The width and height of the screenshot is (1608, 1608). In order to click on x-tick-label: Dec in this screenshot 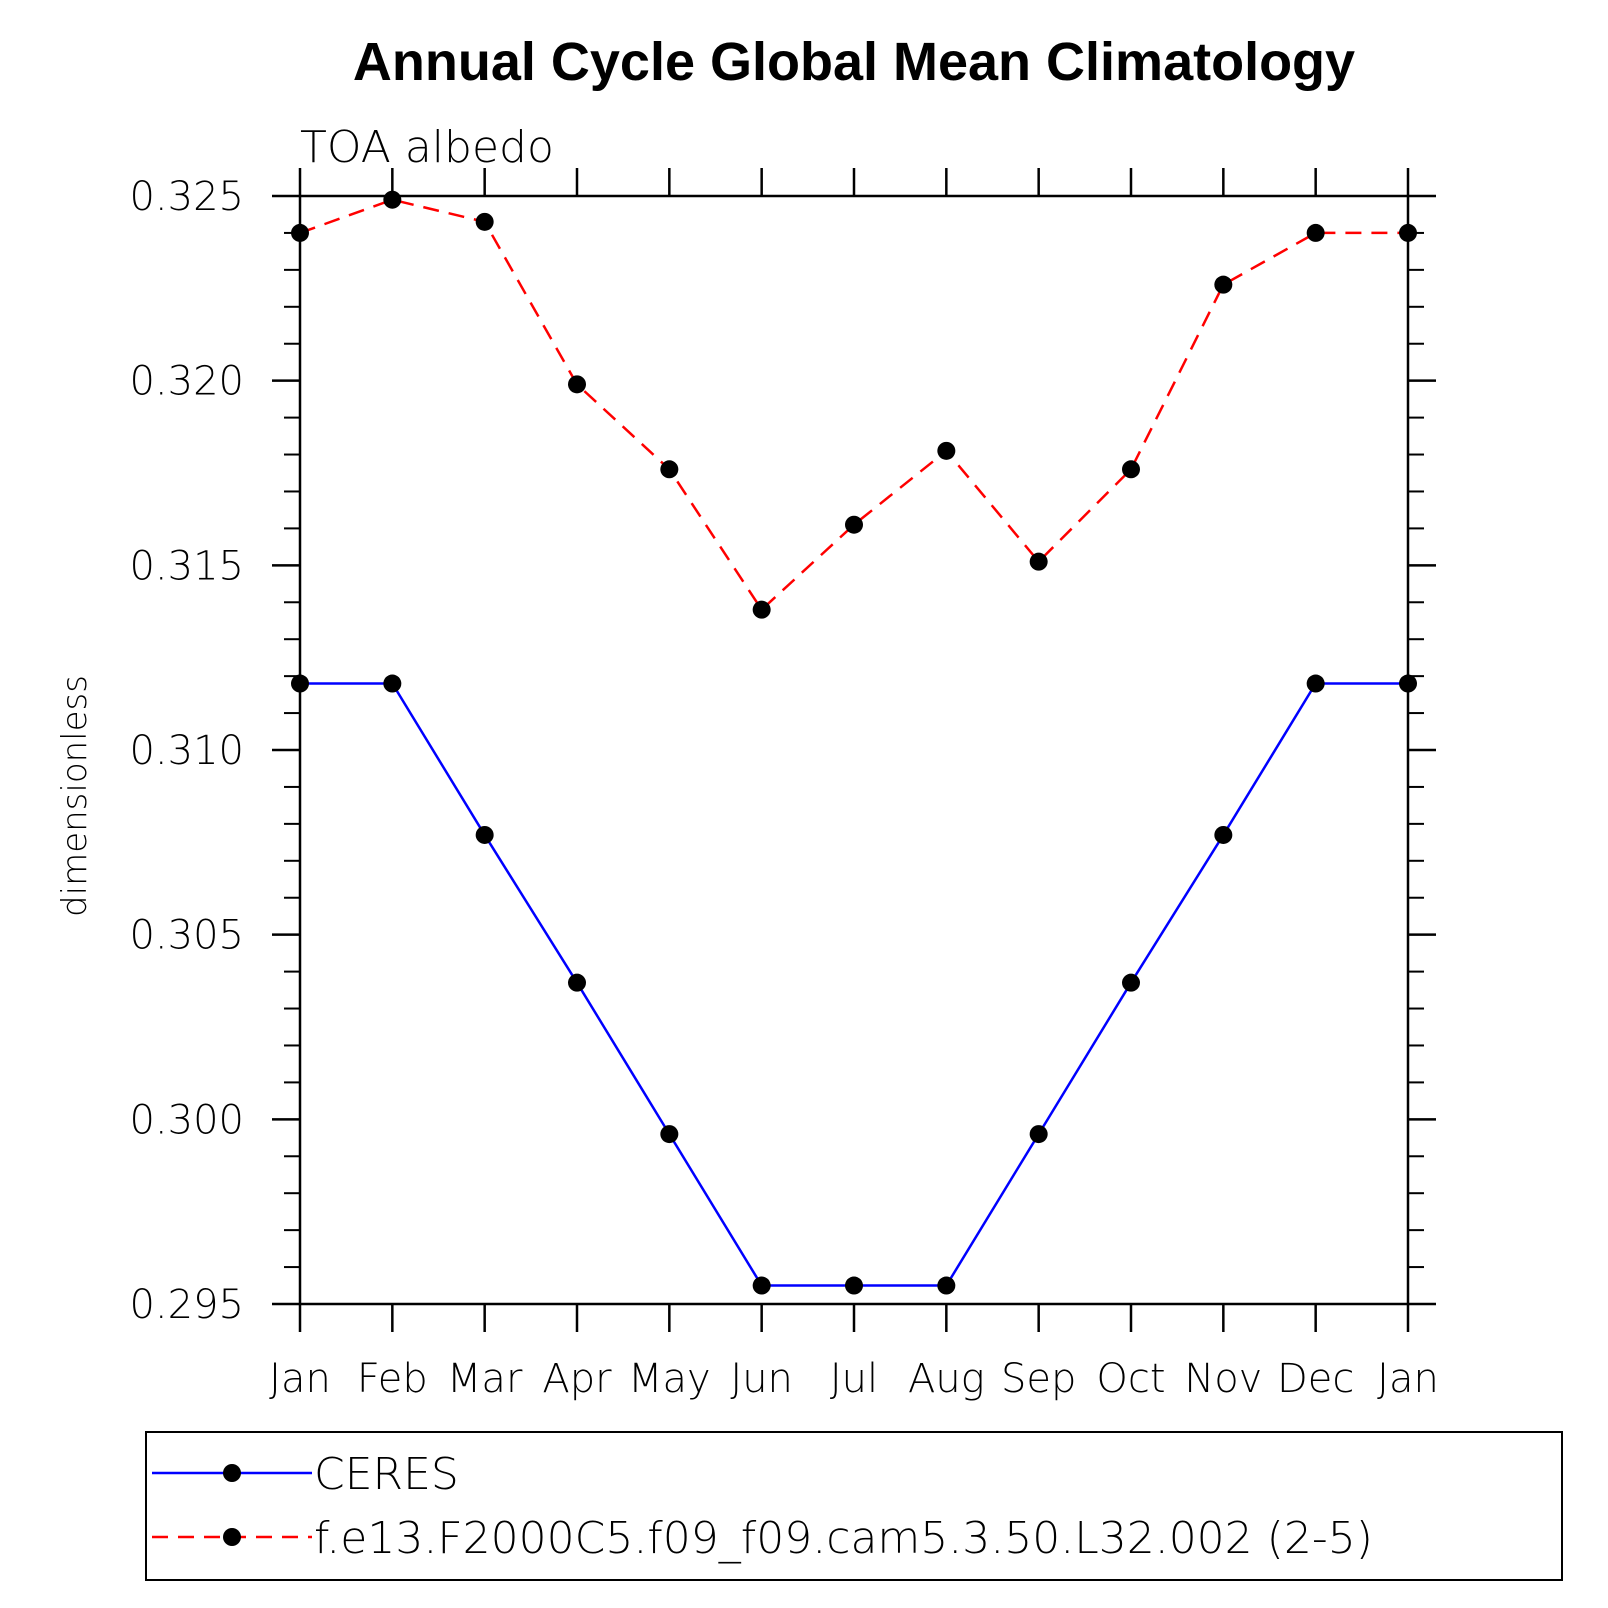, I will do `click(1315, 1379)`.